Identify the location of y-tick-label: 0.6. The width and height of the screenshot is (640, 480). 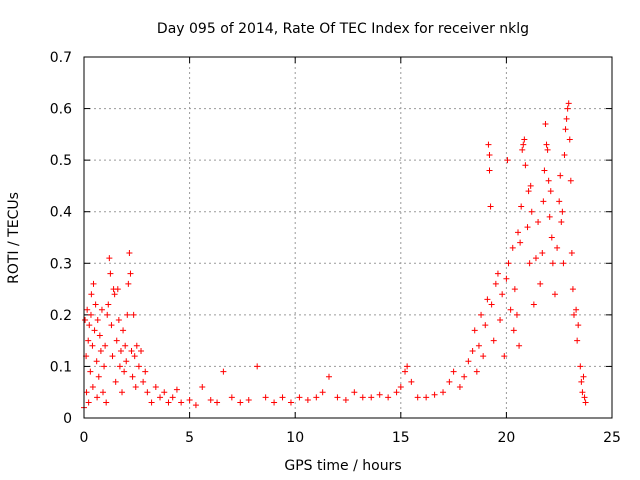
(61, 110).